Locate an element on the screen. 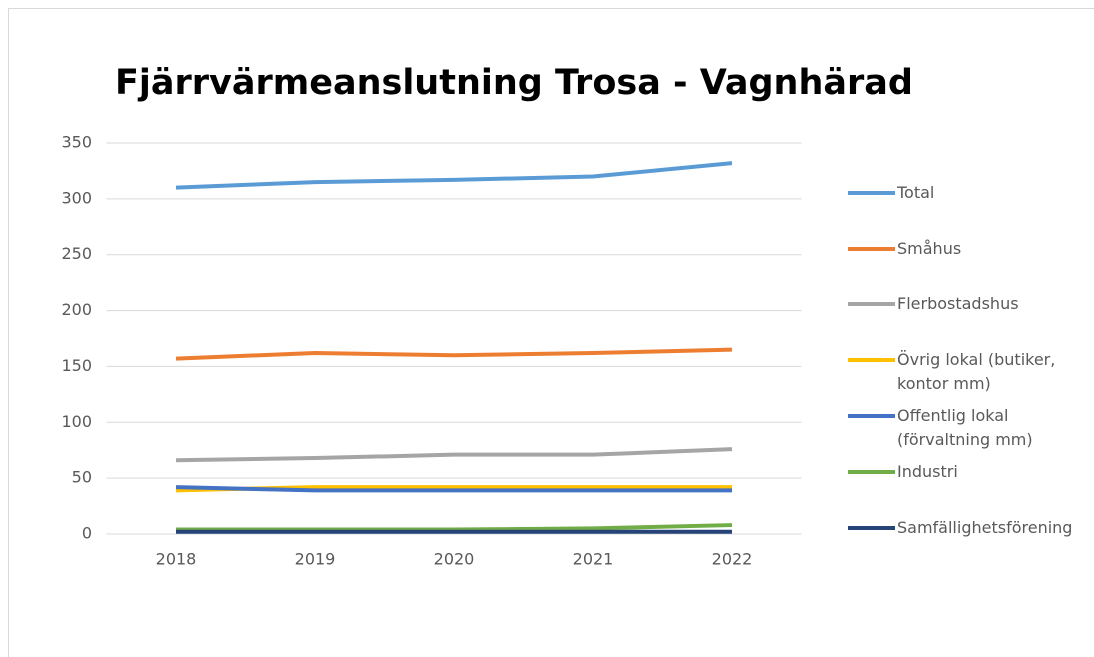 Image resolution: width=1094 pixels, height=657 pixels. y-tick-label: 0 is located at coordinates (87, 533).